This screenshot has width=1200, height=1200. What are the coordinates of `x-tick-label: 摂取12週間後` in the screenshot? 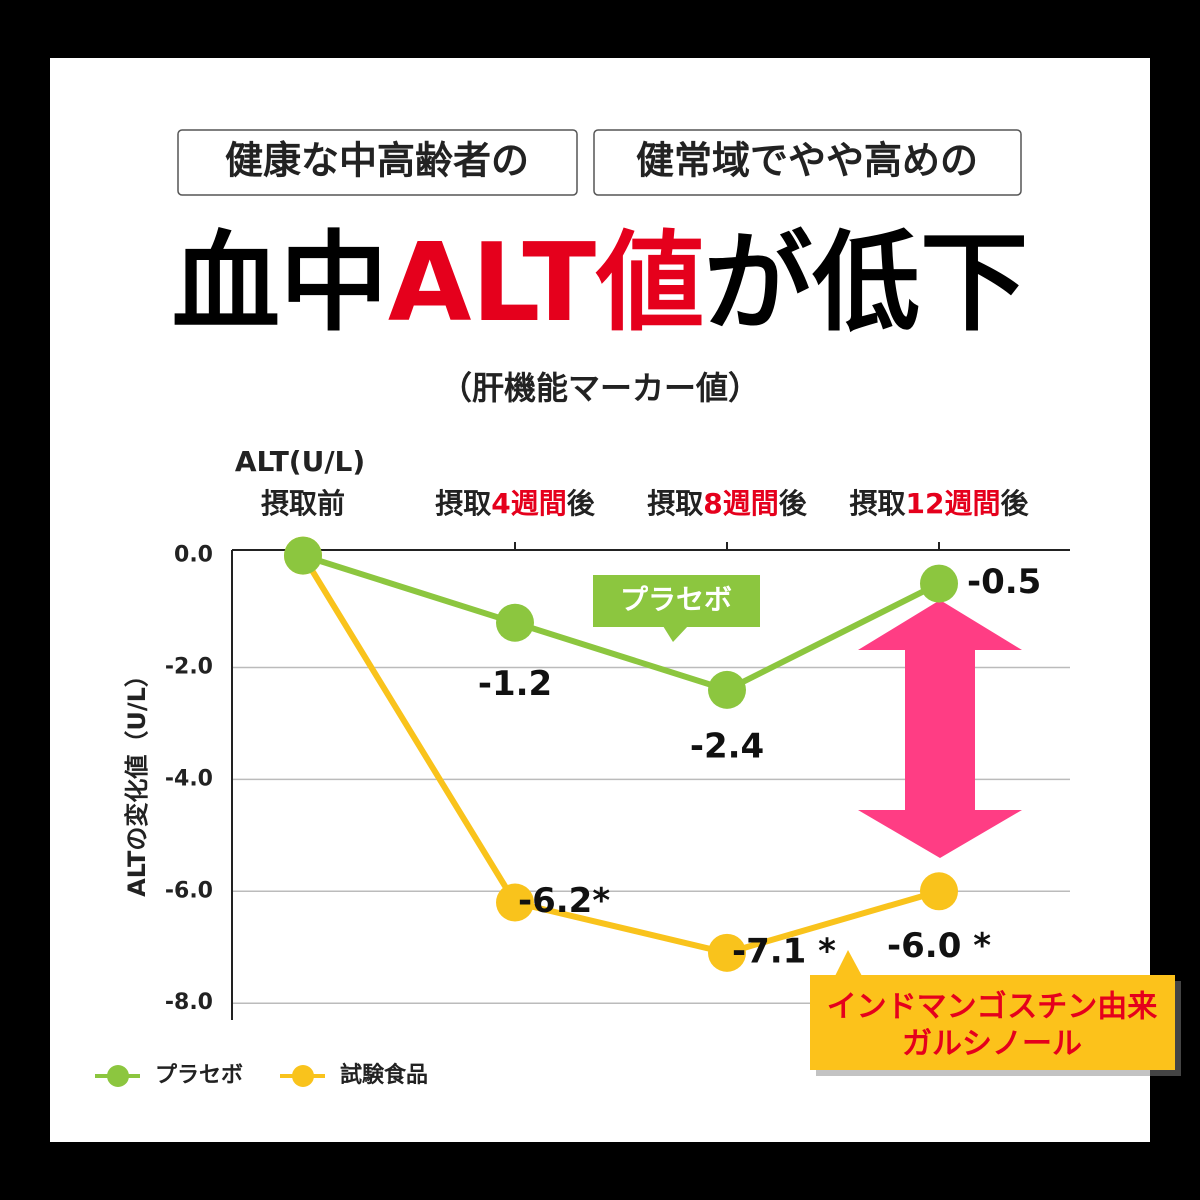 It's located at (940, 503).